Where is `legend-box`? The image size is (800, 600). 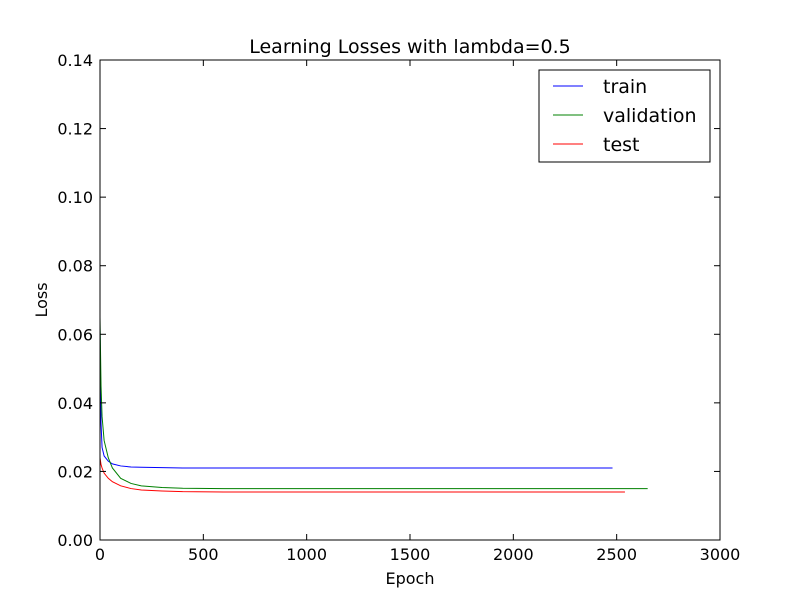 legend-box is located at coordinates (624, 116).